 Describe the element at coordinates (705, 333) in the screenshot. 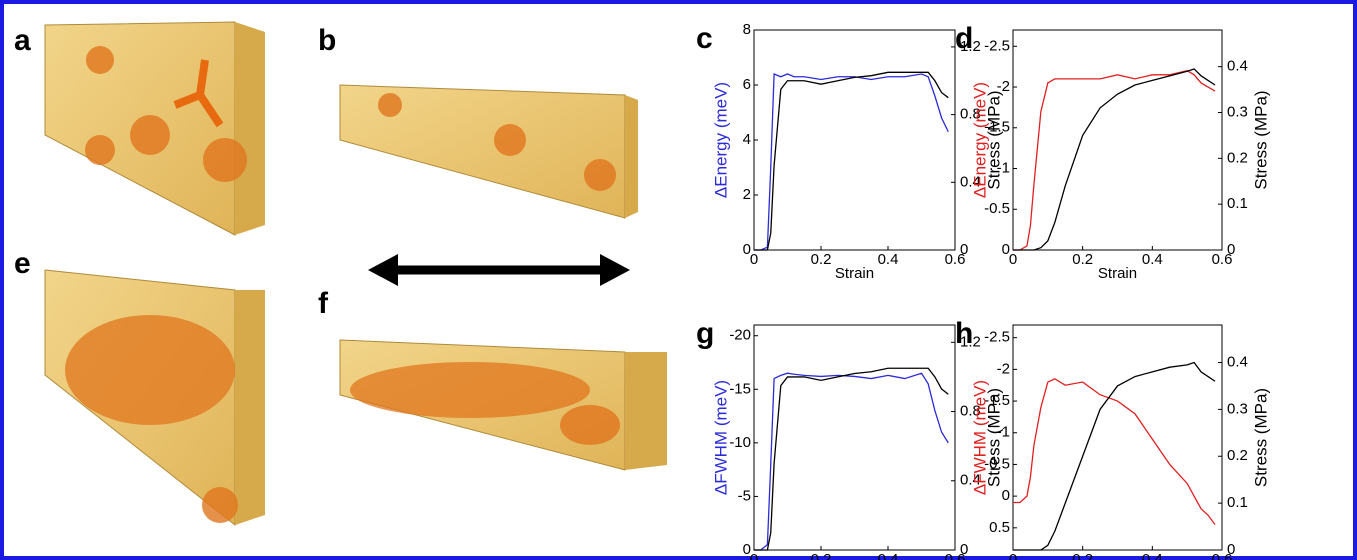

I see `panel-label: g` at that location.